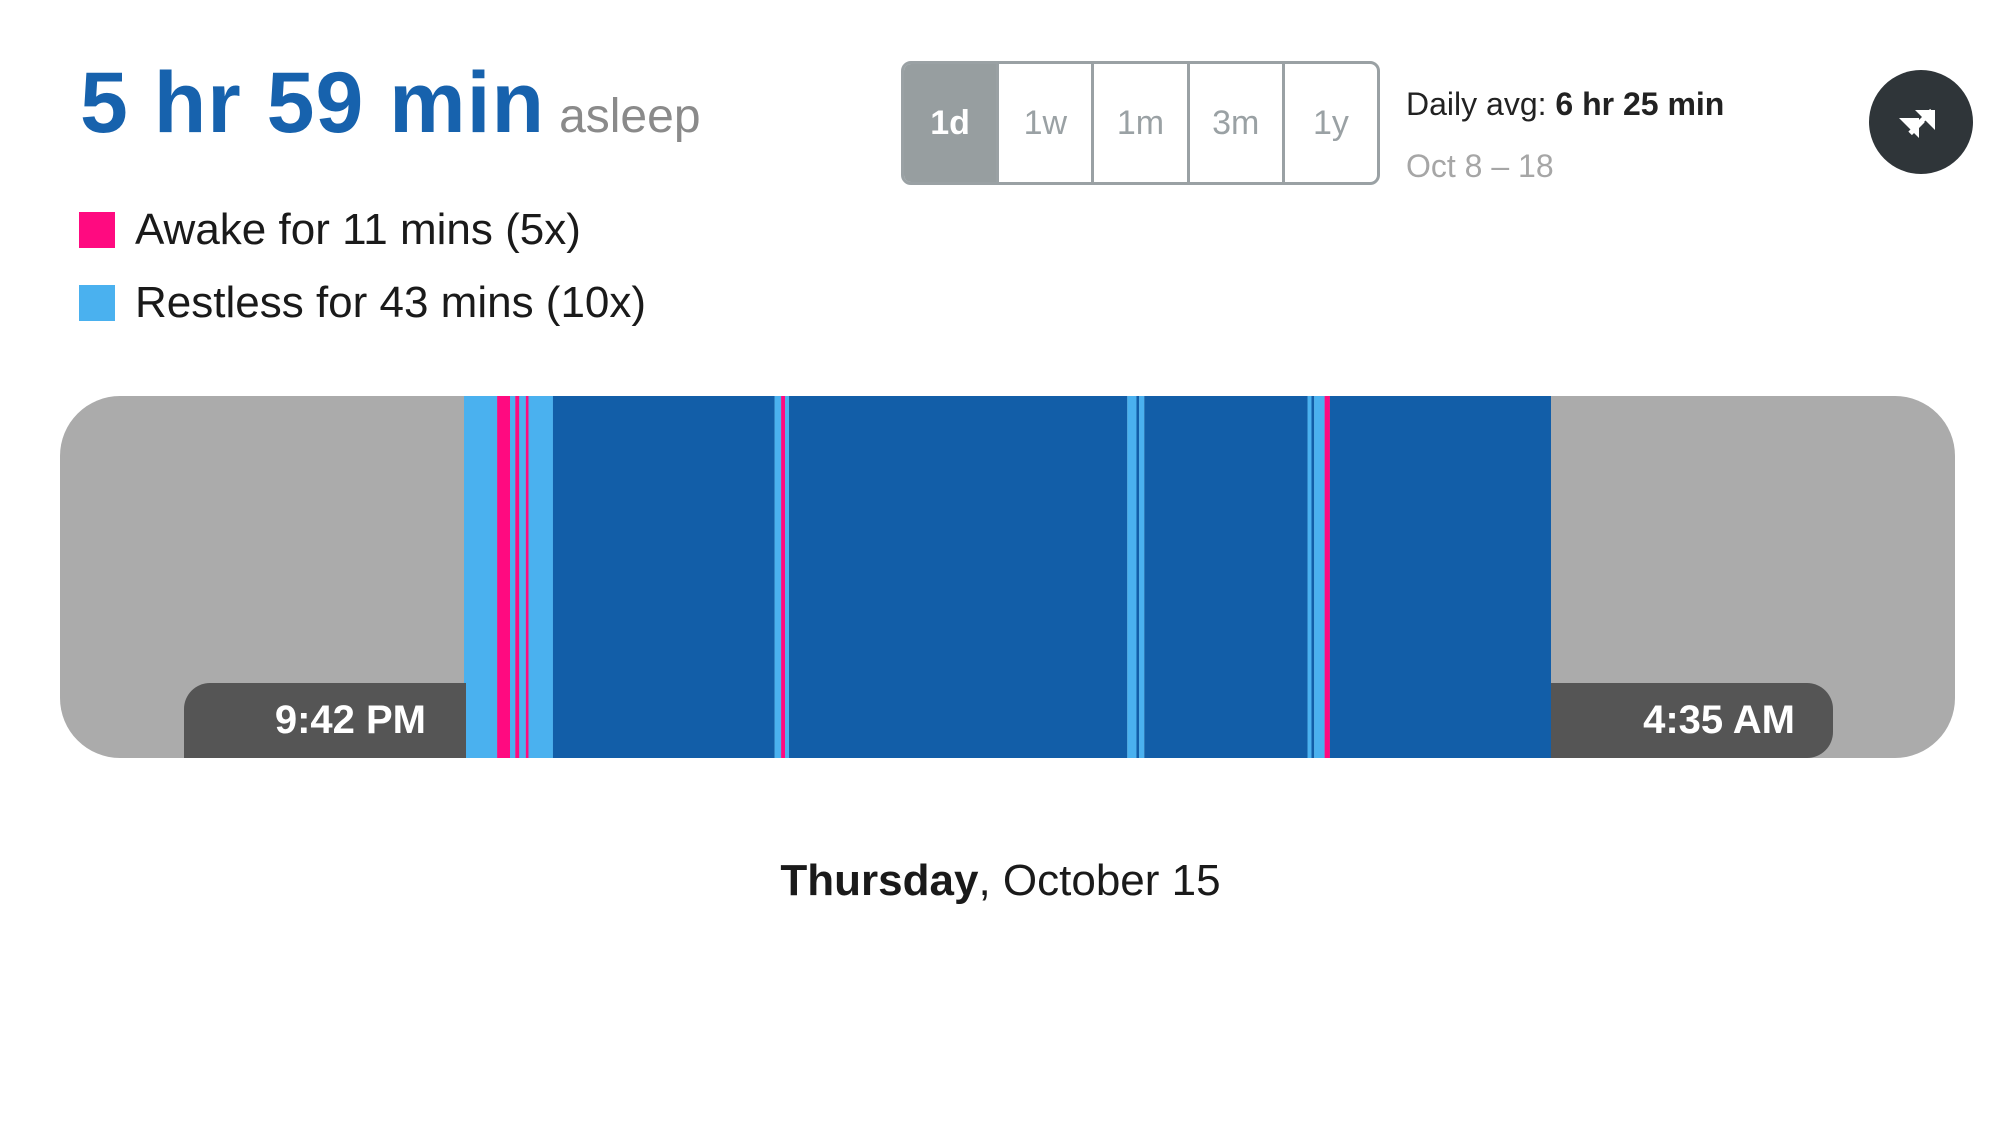  I want to click on sleep-start-label: 9:42 PM, so click(350, 720).